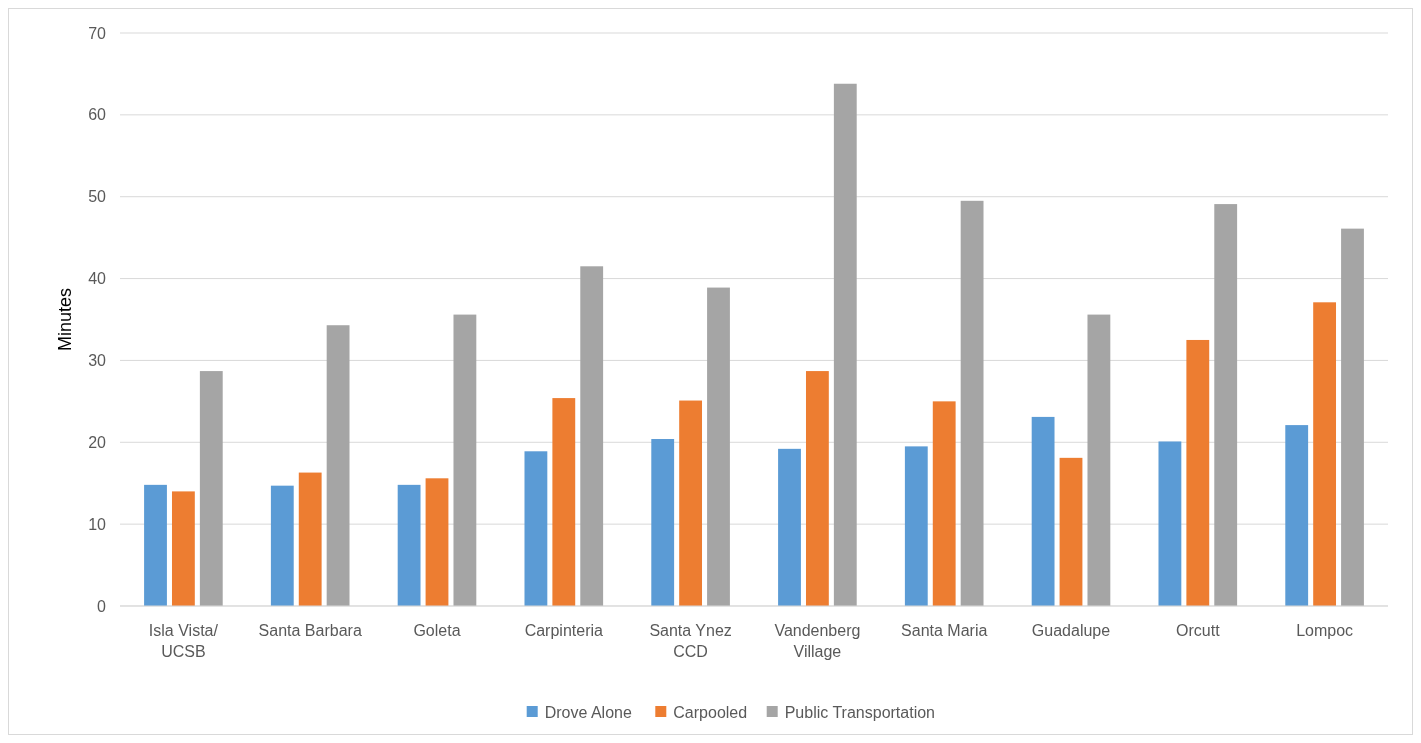 The image size is (1421, 743). What do you see at coordinates (310, 630) in the screenshot?
I see `x-tick-label: Santa Barbara` at bounding box center [310, 630].